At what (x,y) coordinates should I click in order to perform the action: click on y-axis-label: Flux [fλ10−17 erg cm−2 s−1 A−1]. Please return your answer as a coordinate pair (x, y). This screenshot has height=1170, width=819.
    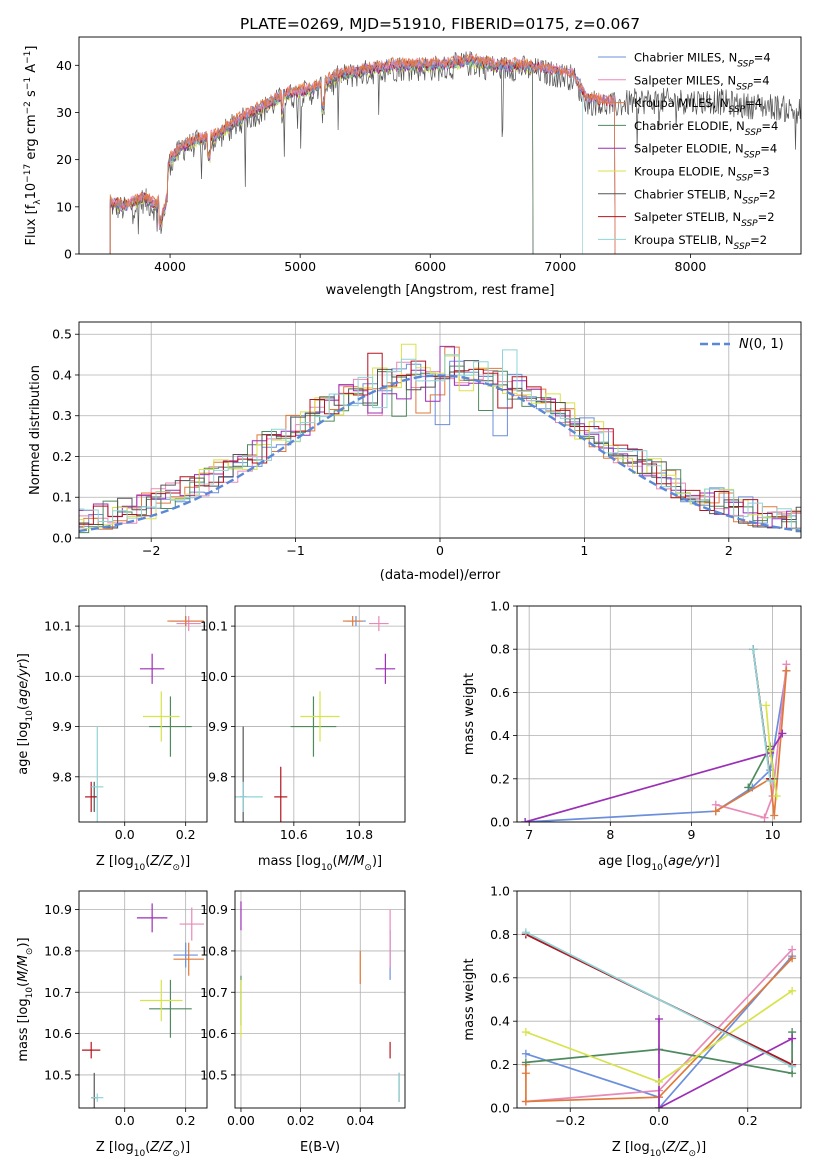
    Looking at the image, I should click on (33, 146).